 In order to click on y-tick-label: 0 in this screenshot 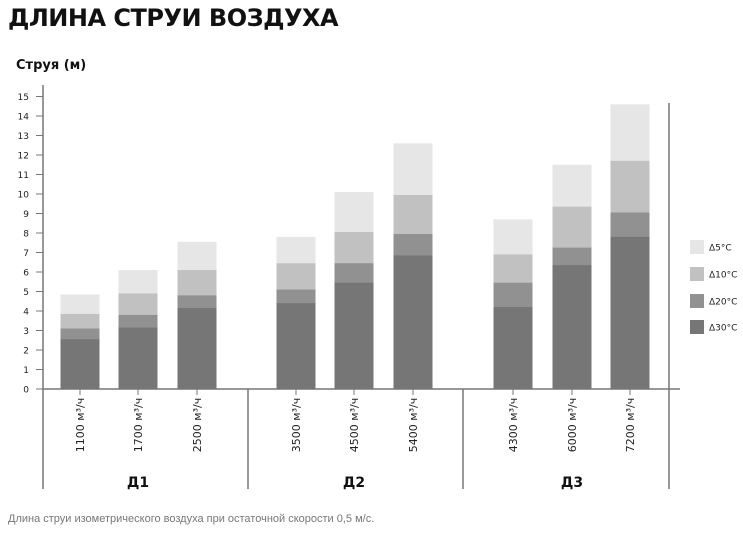, I will do `click(26, 391)`.